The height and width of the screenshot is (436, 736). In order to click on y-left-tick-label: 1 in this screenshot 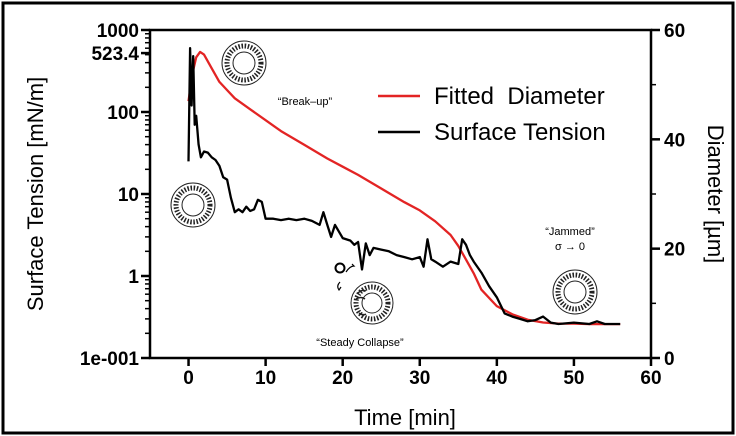, I will do `click(133, 277)`.